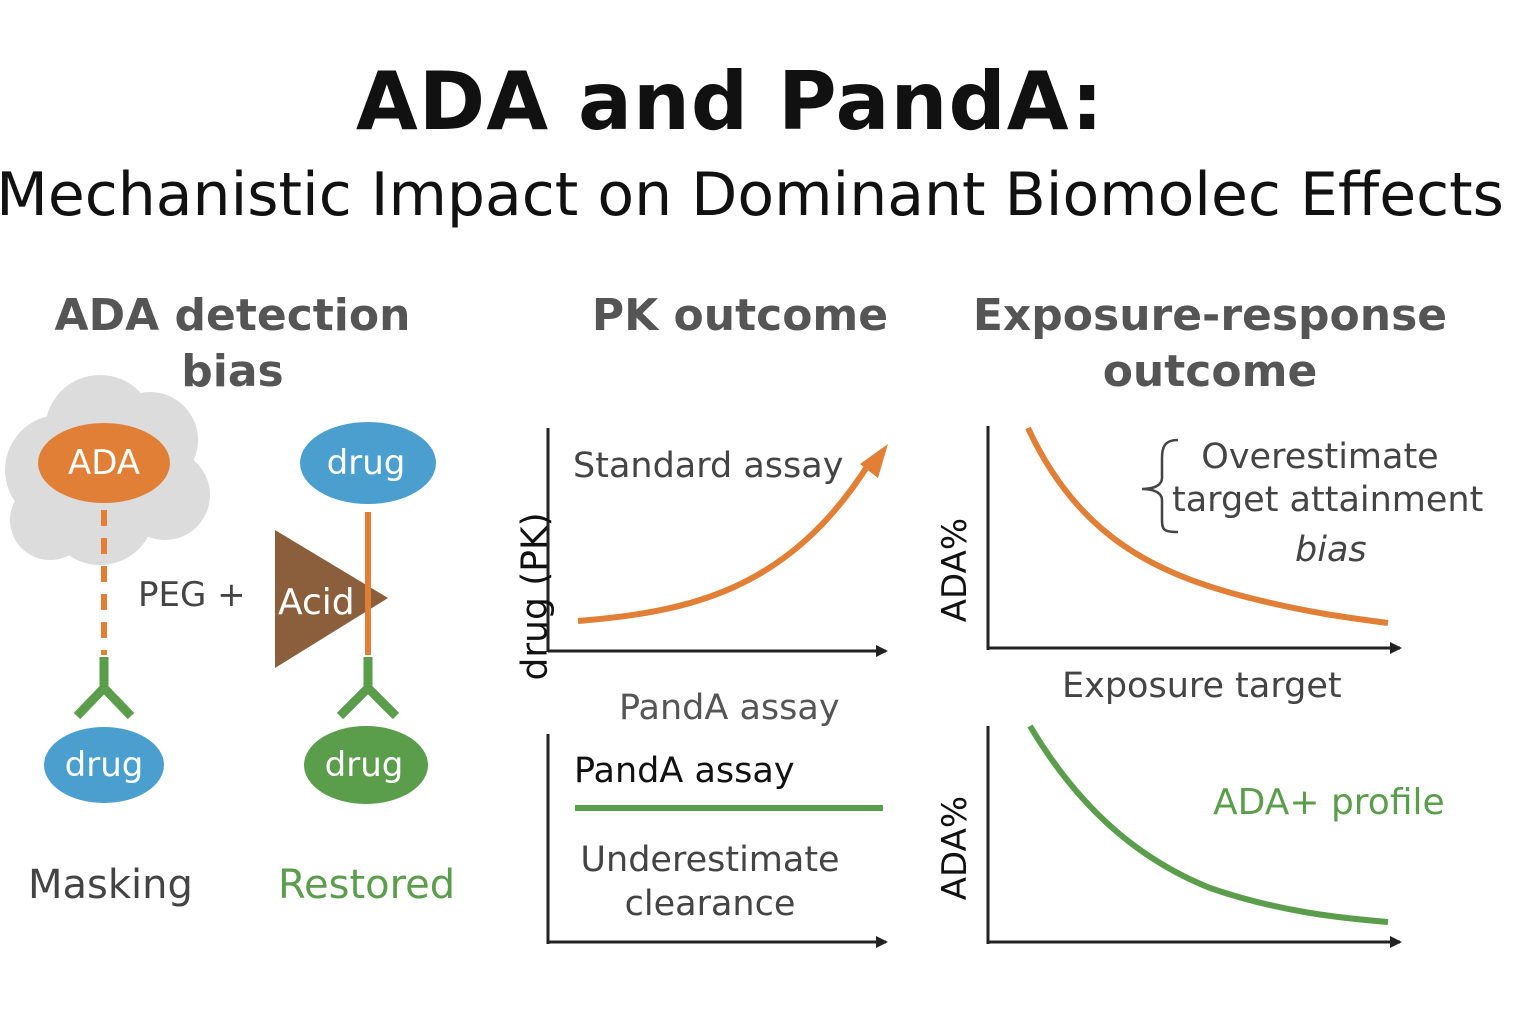 The width and height of the screenshot is (1536, 1024). What do you see at coordinates (710, 904) in the screenshot?
I see `underestimate-label-line2: clearance` at bounding box center [710, 904].